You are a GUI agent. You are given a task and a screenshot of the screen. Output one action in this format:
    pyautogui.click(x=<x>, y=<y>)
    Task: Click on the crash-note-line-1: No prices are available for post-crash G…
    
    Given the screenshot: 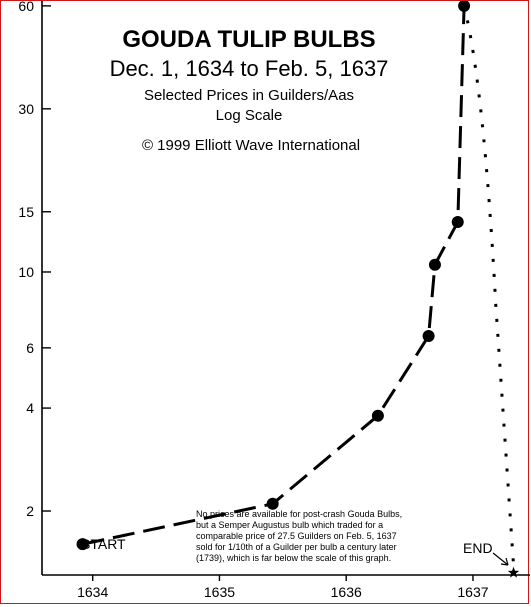 What is the action you would take?
    pyautogui.click(x=299, y=514)
    